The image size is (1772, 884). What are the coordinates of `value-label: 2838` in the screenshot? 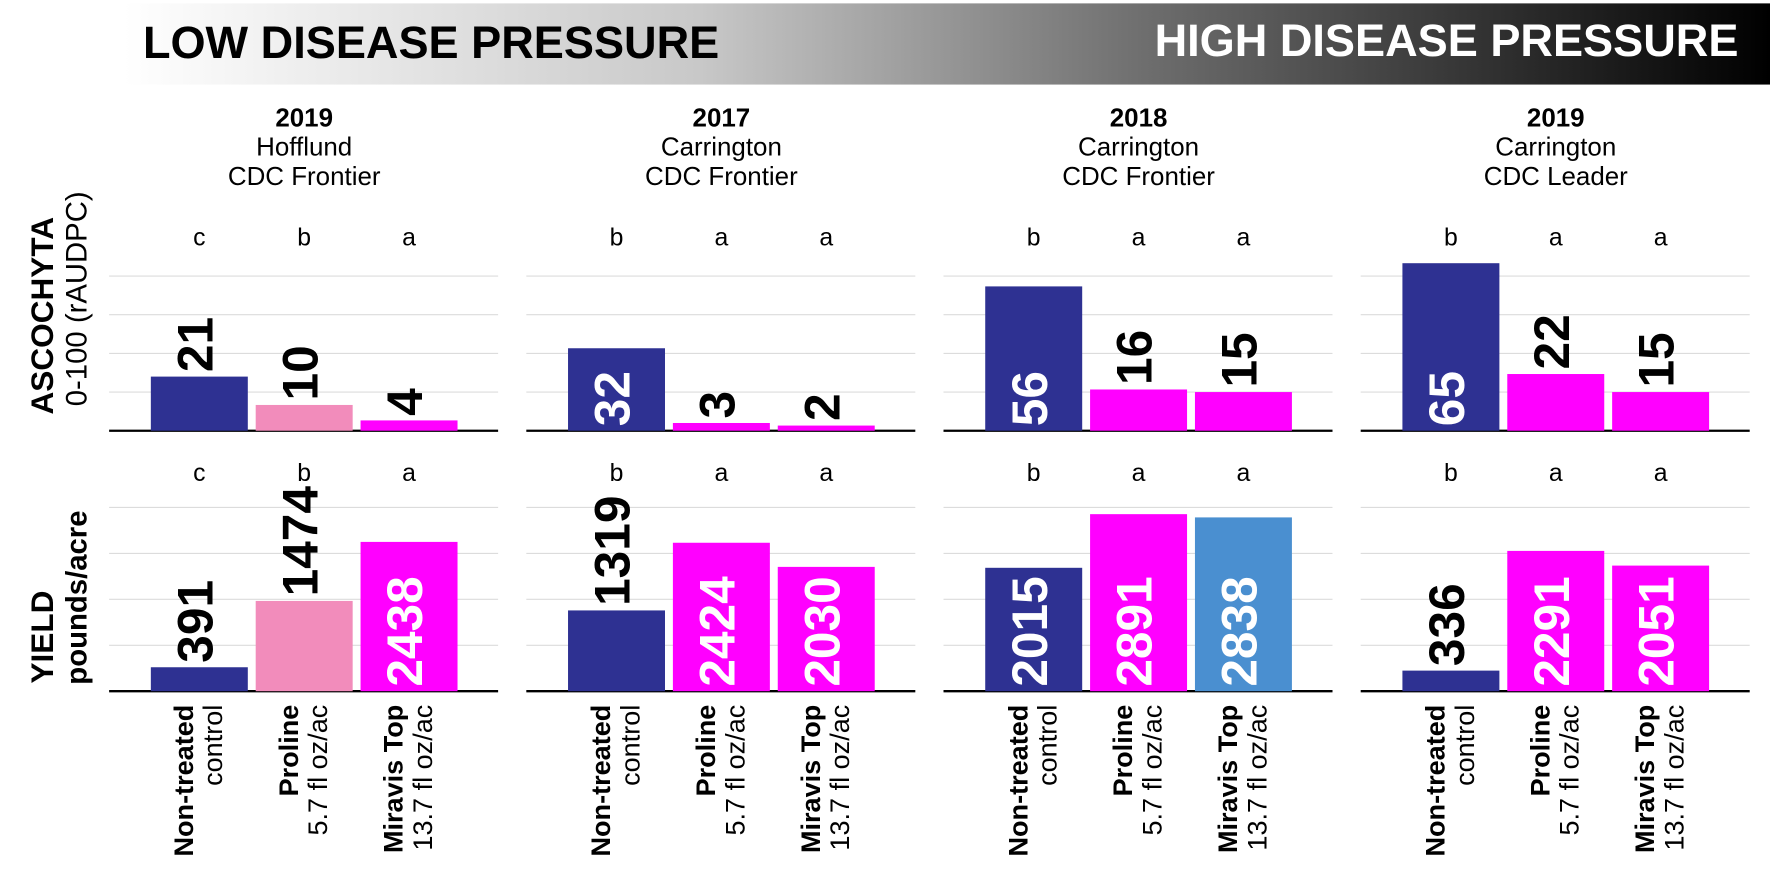 It's located at (1240, 631).